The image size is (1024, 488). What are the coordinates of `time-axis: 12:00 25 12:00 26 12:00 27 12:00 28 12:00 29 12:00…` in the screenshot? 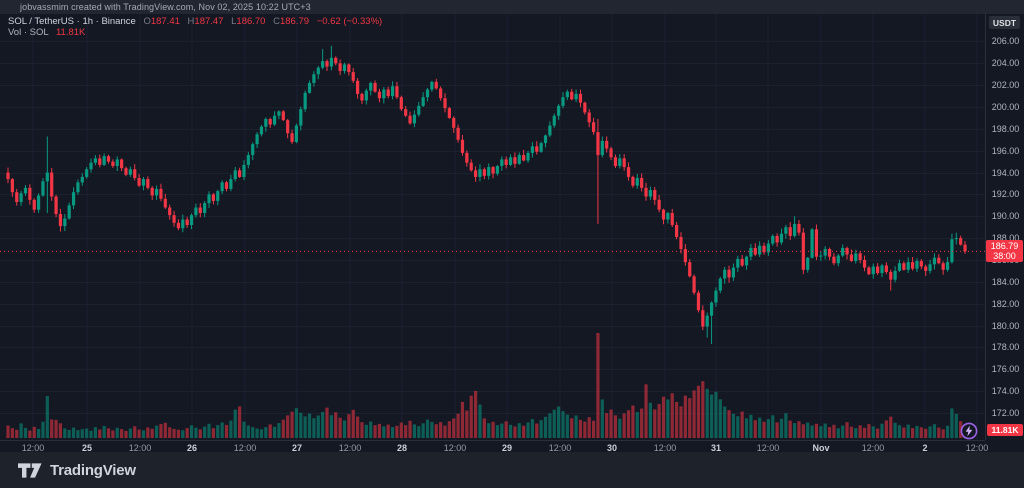 It's located at (494, 446).